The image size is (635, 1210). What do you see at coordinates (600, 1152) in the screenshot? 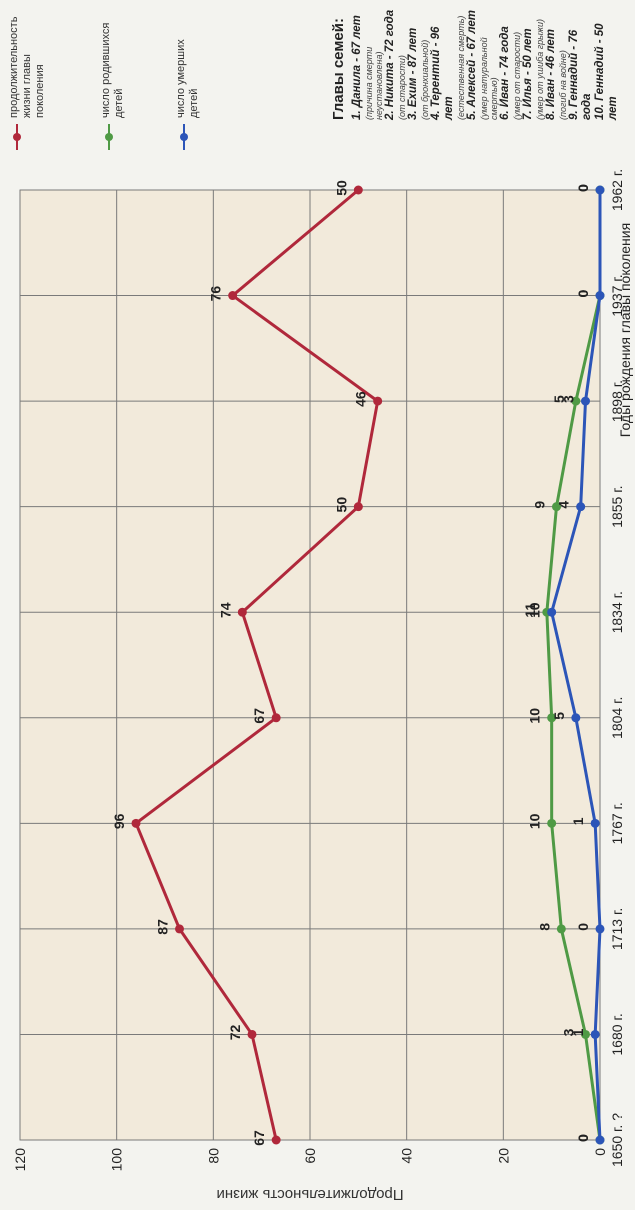
I see `y-tick-label: 0` at bounding box center [600, 1152].